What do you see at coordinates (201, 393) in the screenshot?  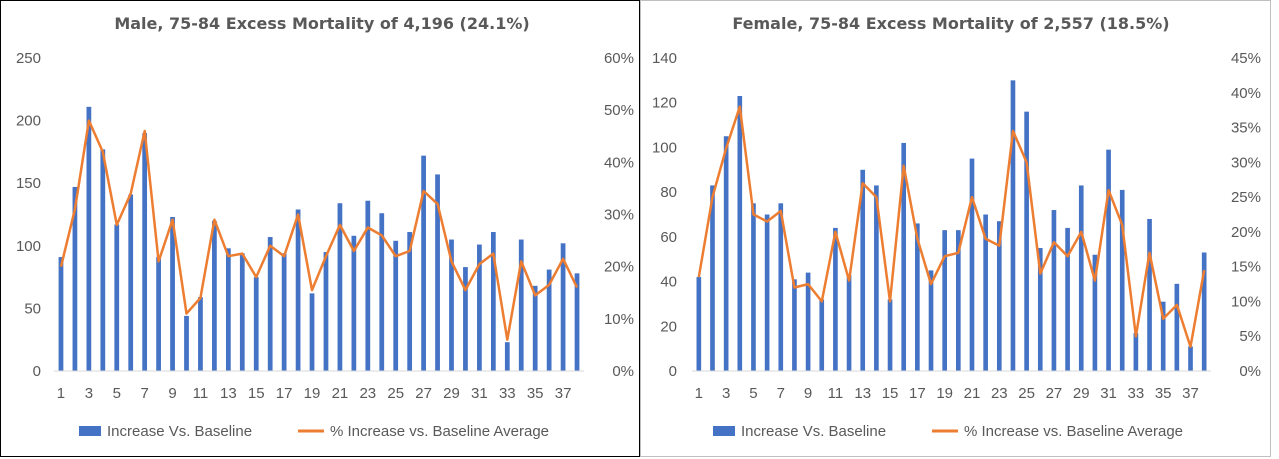 I see `x-tick-label: 11` at bounding box center [201, 393].